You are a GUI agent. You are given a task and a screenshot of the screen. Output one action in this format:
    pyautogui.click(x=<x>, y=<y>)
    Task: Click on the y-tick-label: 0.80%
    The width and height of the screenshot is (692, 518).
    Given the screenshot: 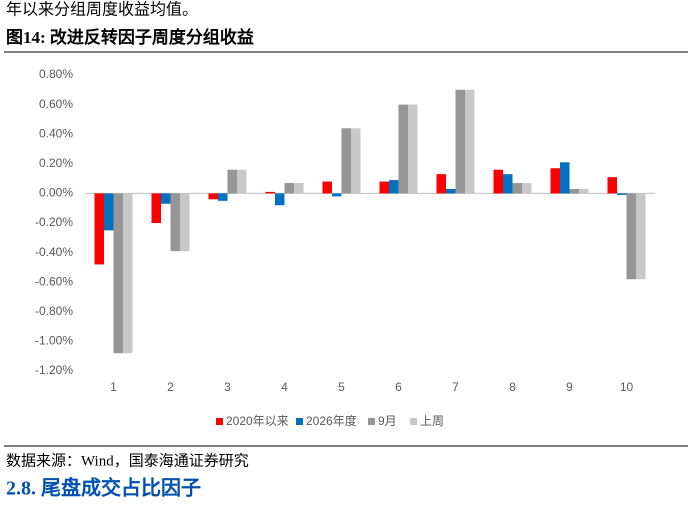 What is the action you would take?
    pyautogui.click(x=56, y=74)
    